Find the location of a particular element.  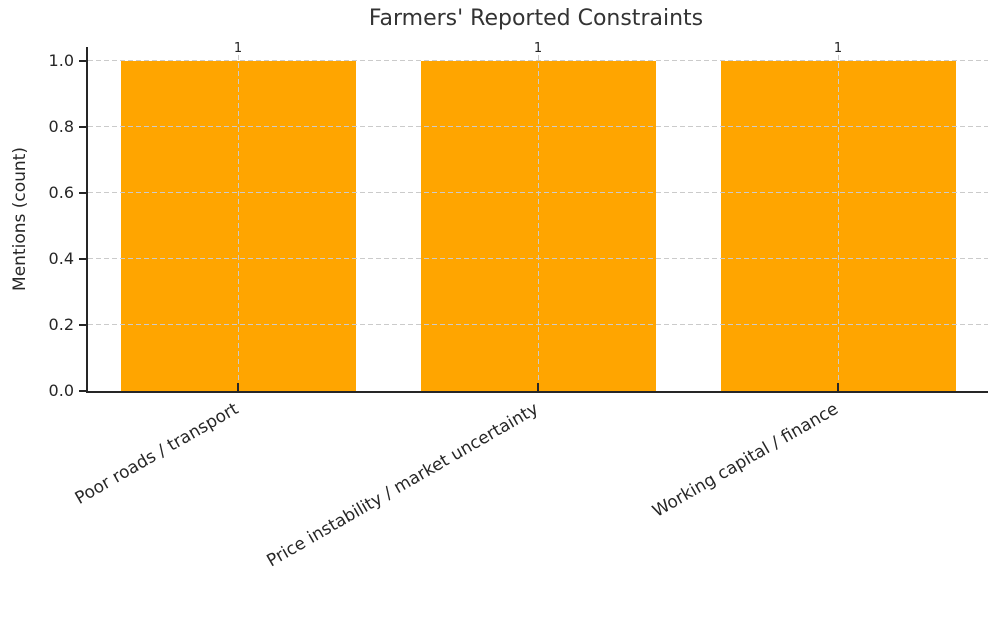

x-tick-label: Poor roads / transport is located at coordinates (157, 454).